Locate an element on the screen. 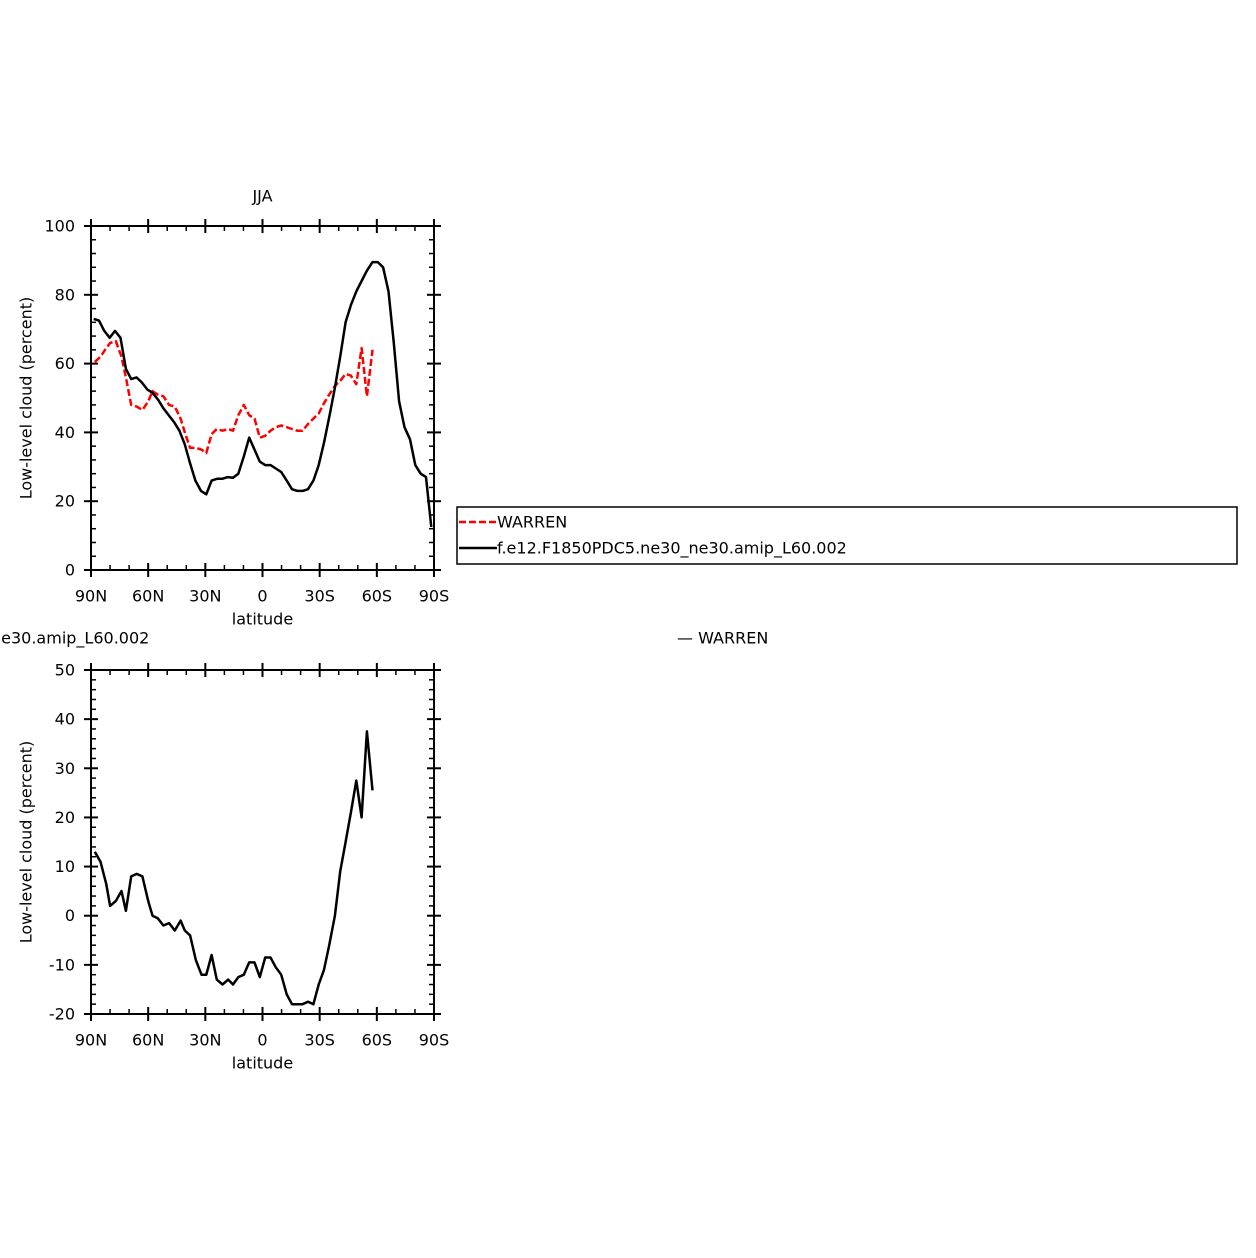 The width and height of the screenshot is (1256, 1258). y-tick-label: 30 is located at coordinates (65, 768).